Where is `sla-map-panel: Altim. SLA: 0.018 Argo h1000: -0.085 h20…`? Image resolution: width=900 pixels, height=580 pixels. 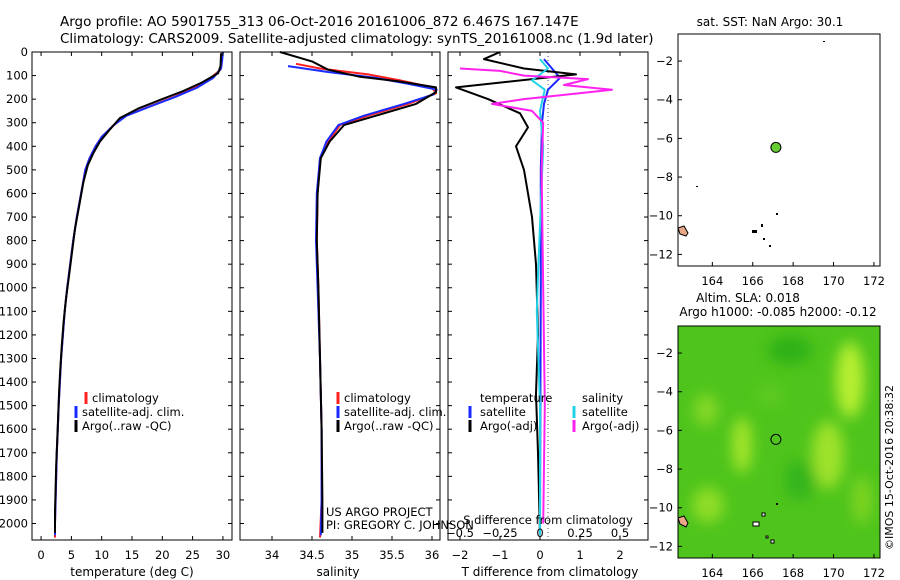
sla-map-panel: Altim. SLA: 0.018 Argo h1000: -0.085 h20… is located at coordinates (767, 435).